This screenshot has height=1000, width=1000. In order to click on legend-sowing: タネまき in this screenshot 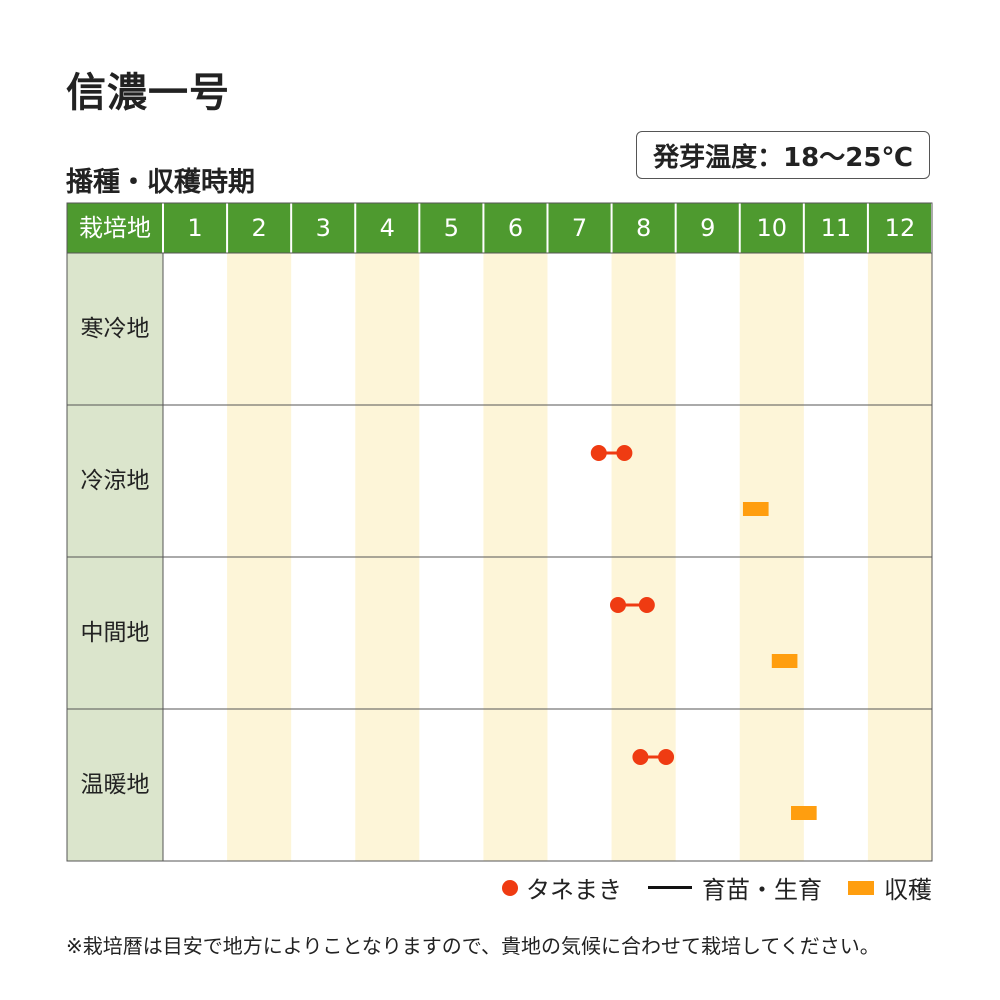, I will do `click(562, 887)`.